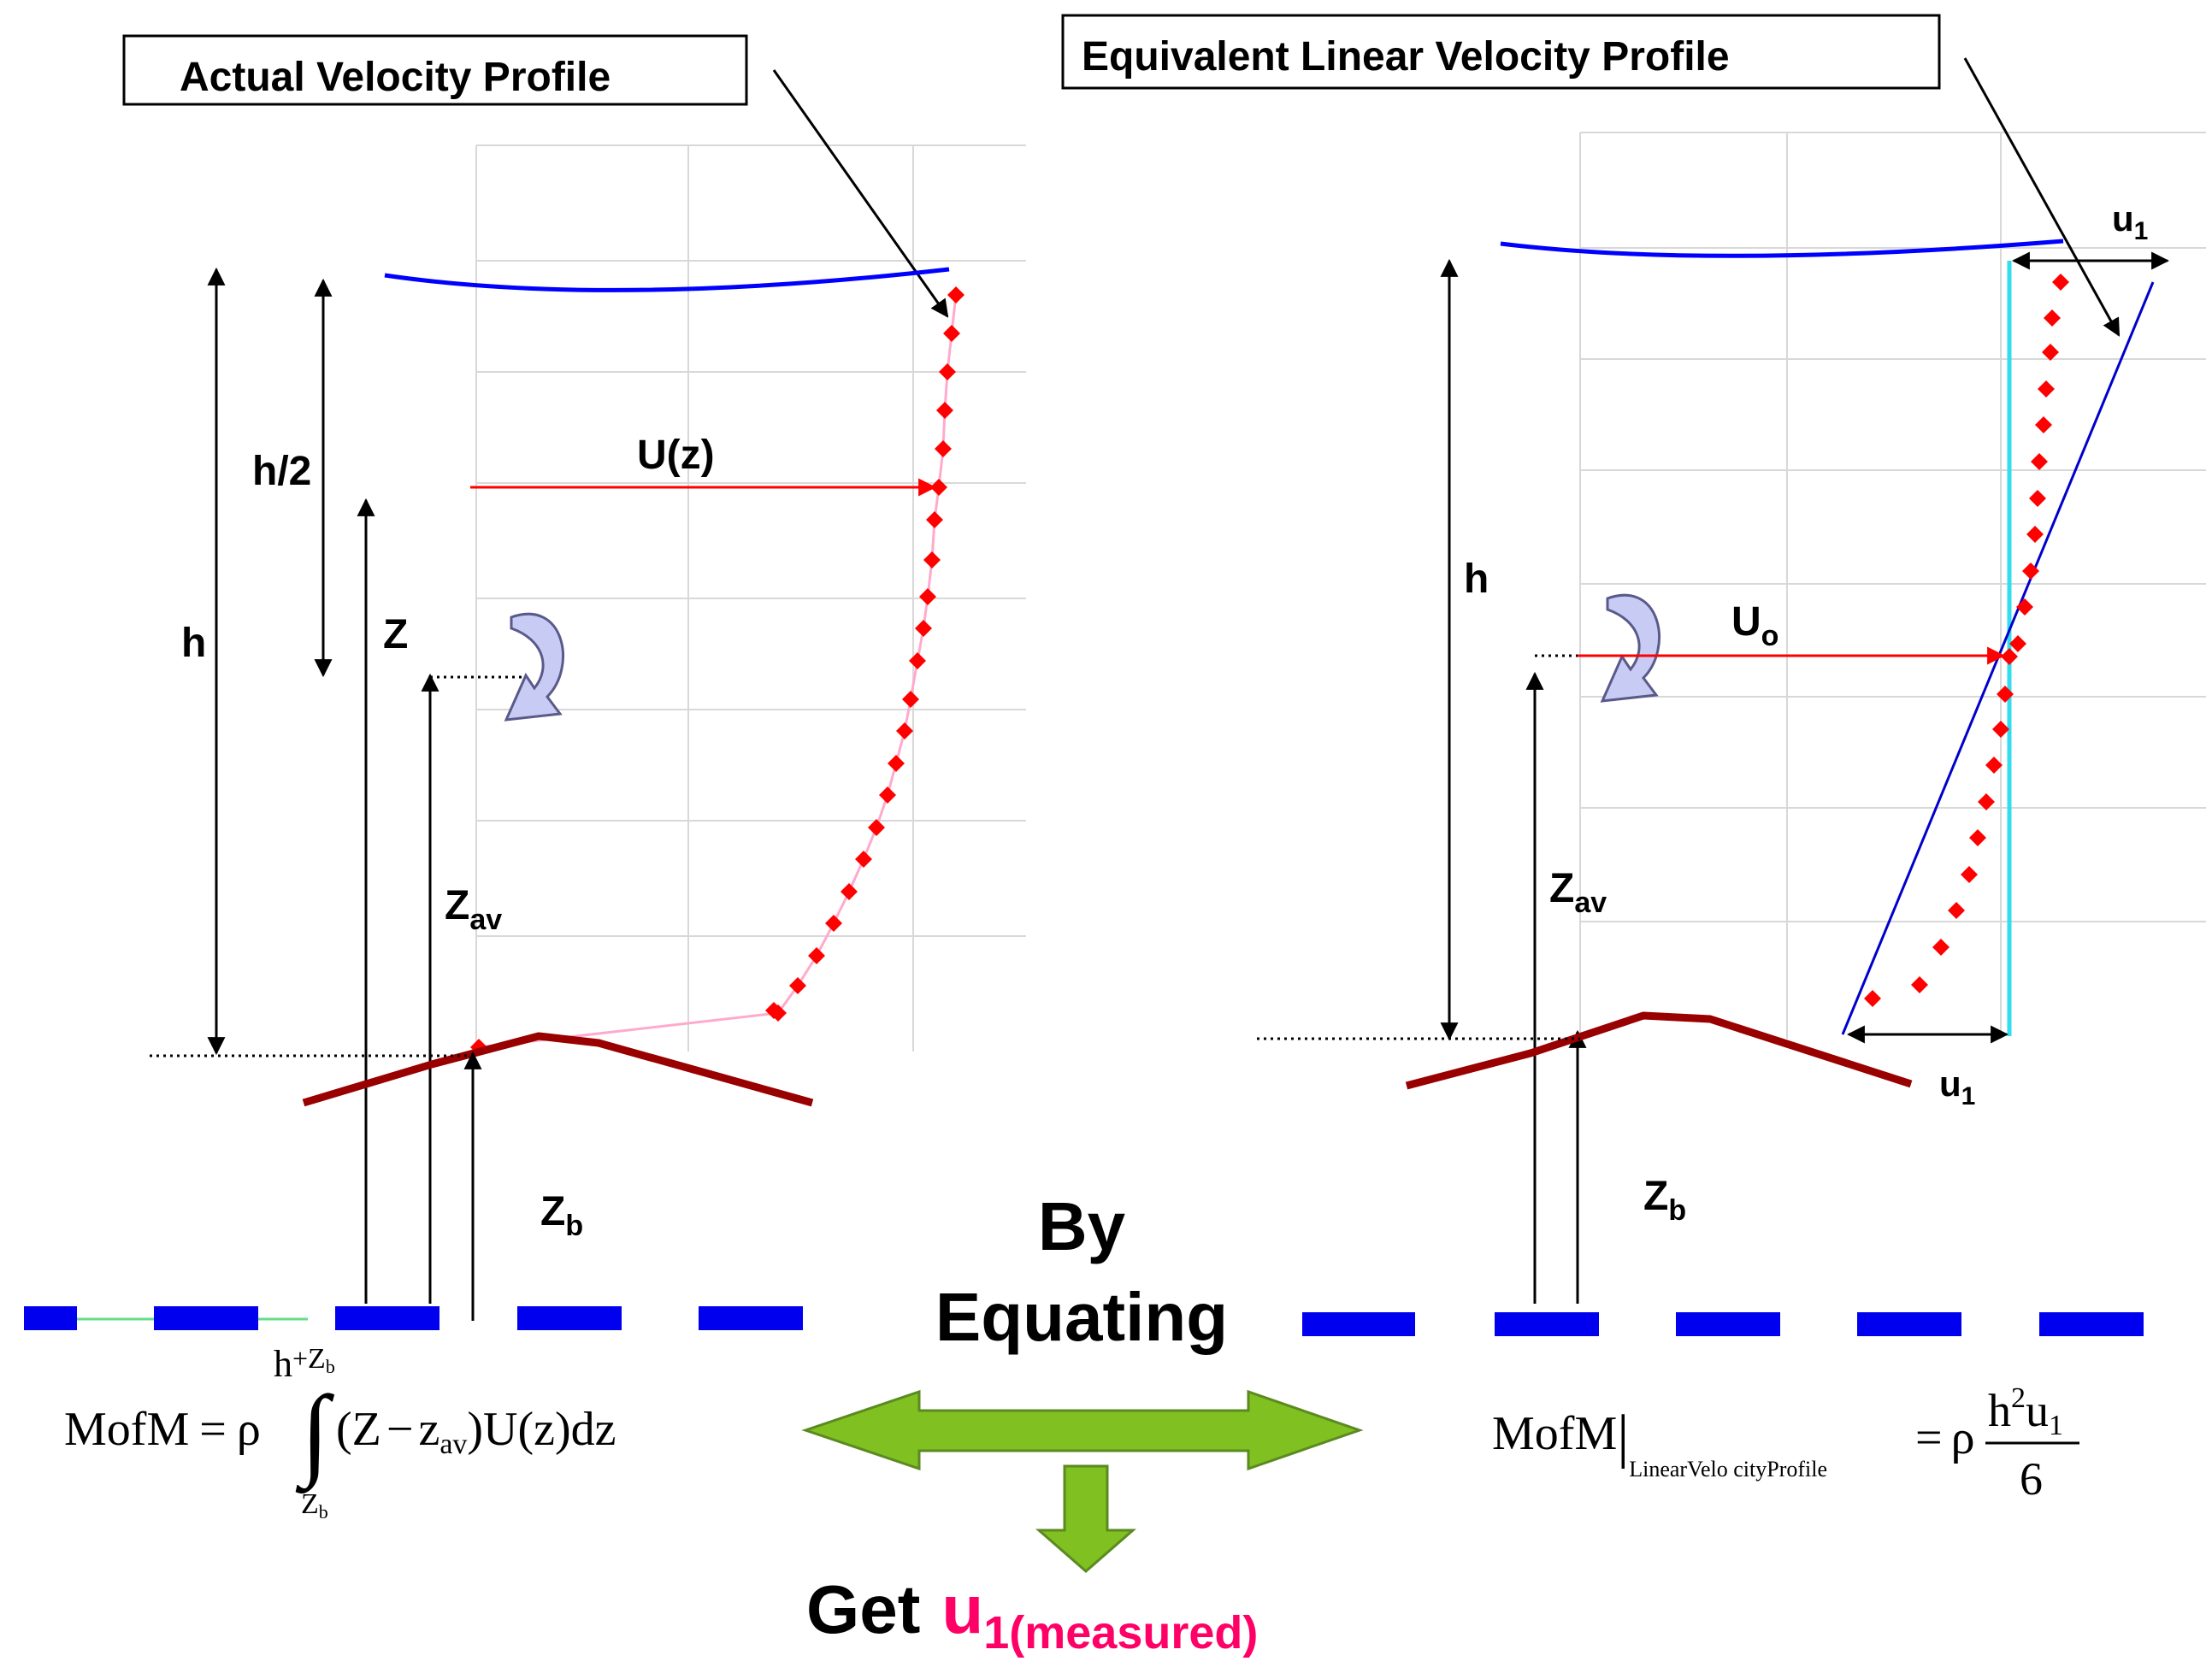 The height and width of the screenshot is (1673, 2212). I want to click on right-title-box, so click(1501, 52).